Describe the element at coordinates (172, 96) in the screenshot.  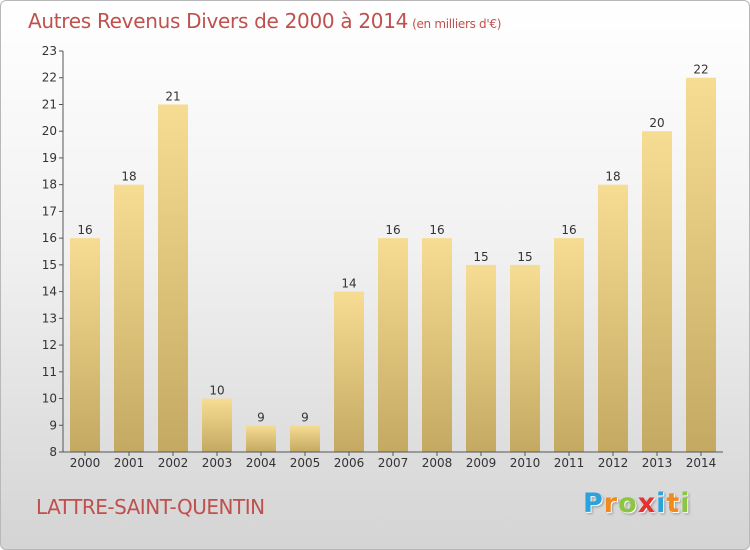
I see `value-label-2002: 21` at that location.